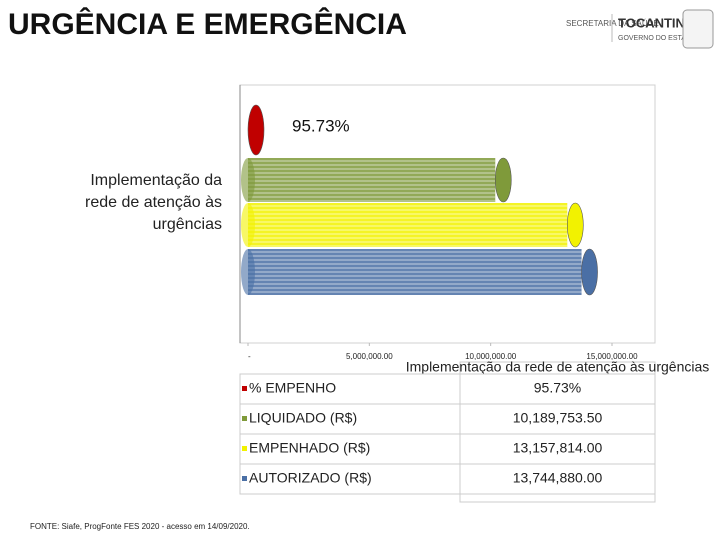 This screenshot has height=540, width=720. Describe the element at coordinates (557, 388) in the screenshot. I see `table-value: 95.73%` at that location.